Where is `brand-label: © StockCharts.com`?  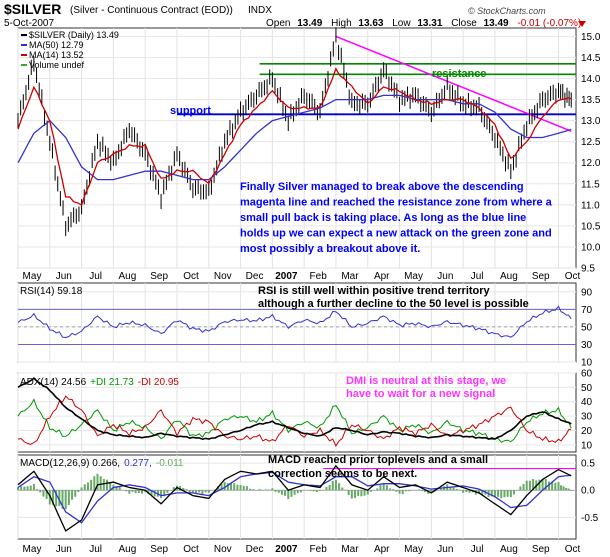
brand-label: © StockCharts.com is located at coordinates (507, 11).